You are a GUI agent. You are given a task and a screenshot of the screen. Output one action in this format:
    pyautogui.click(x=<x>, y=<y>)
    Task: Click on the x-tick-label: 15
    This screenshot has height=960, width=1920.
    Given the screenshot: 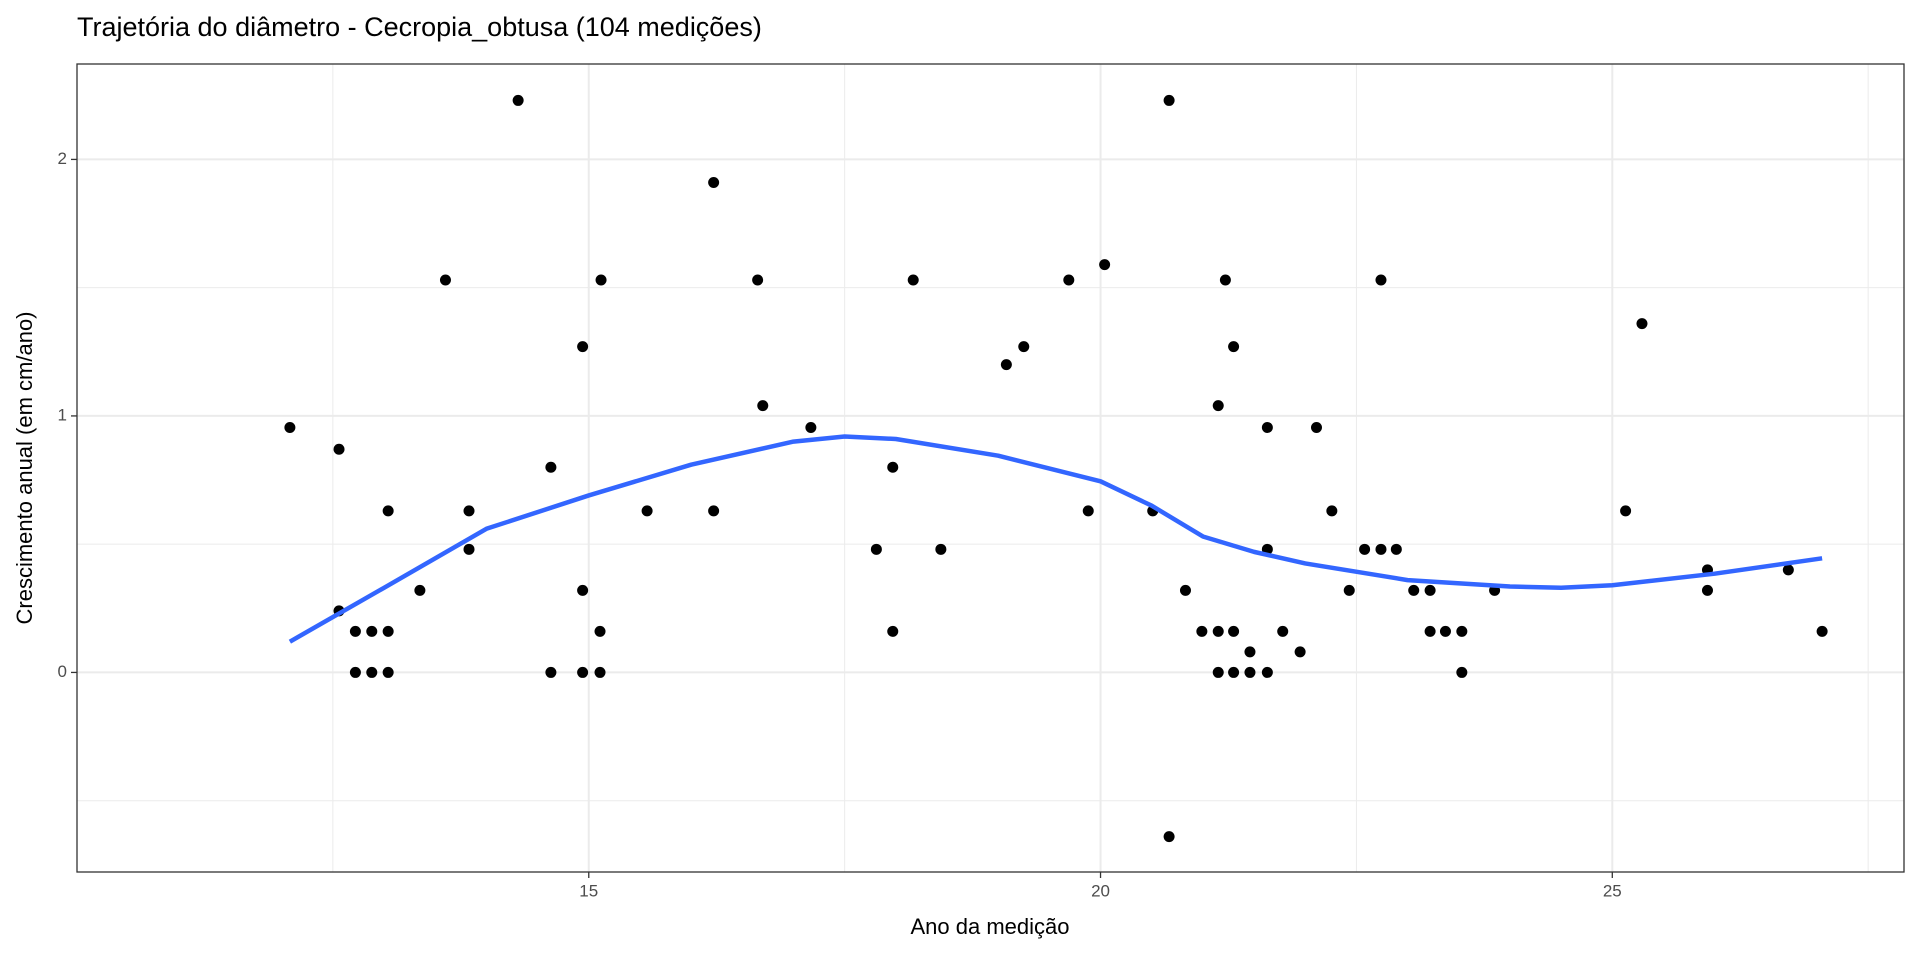 What is the action you would take?
    pyautogui.click(x=588, y=890)
    